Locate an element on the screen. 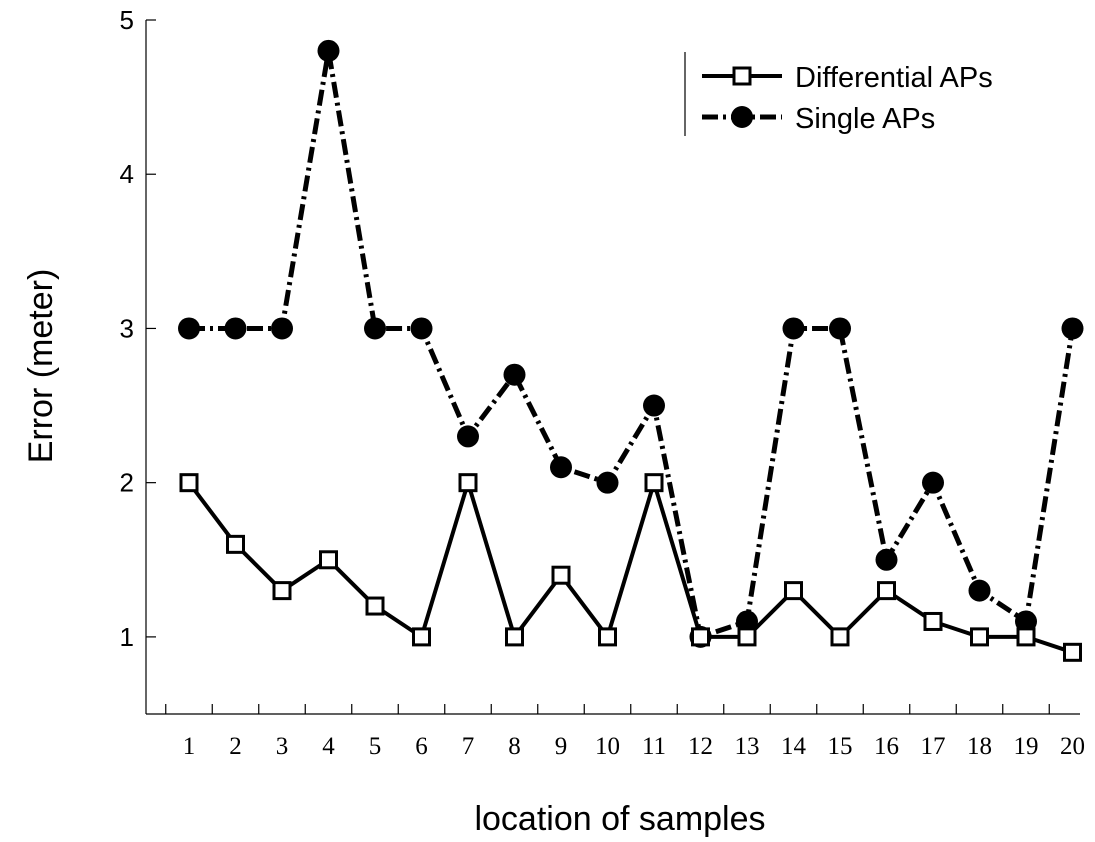 This screenshot has width=1095, height=842. x-tick-label-13: 13 is located at coordinates (747, 746).